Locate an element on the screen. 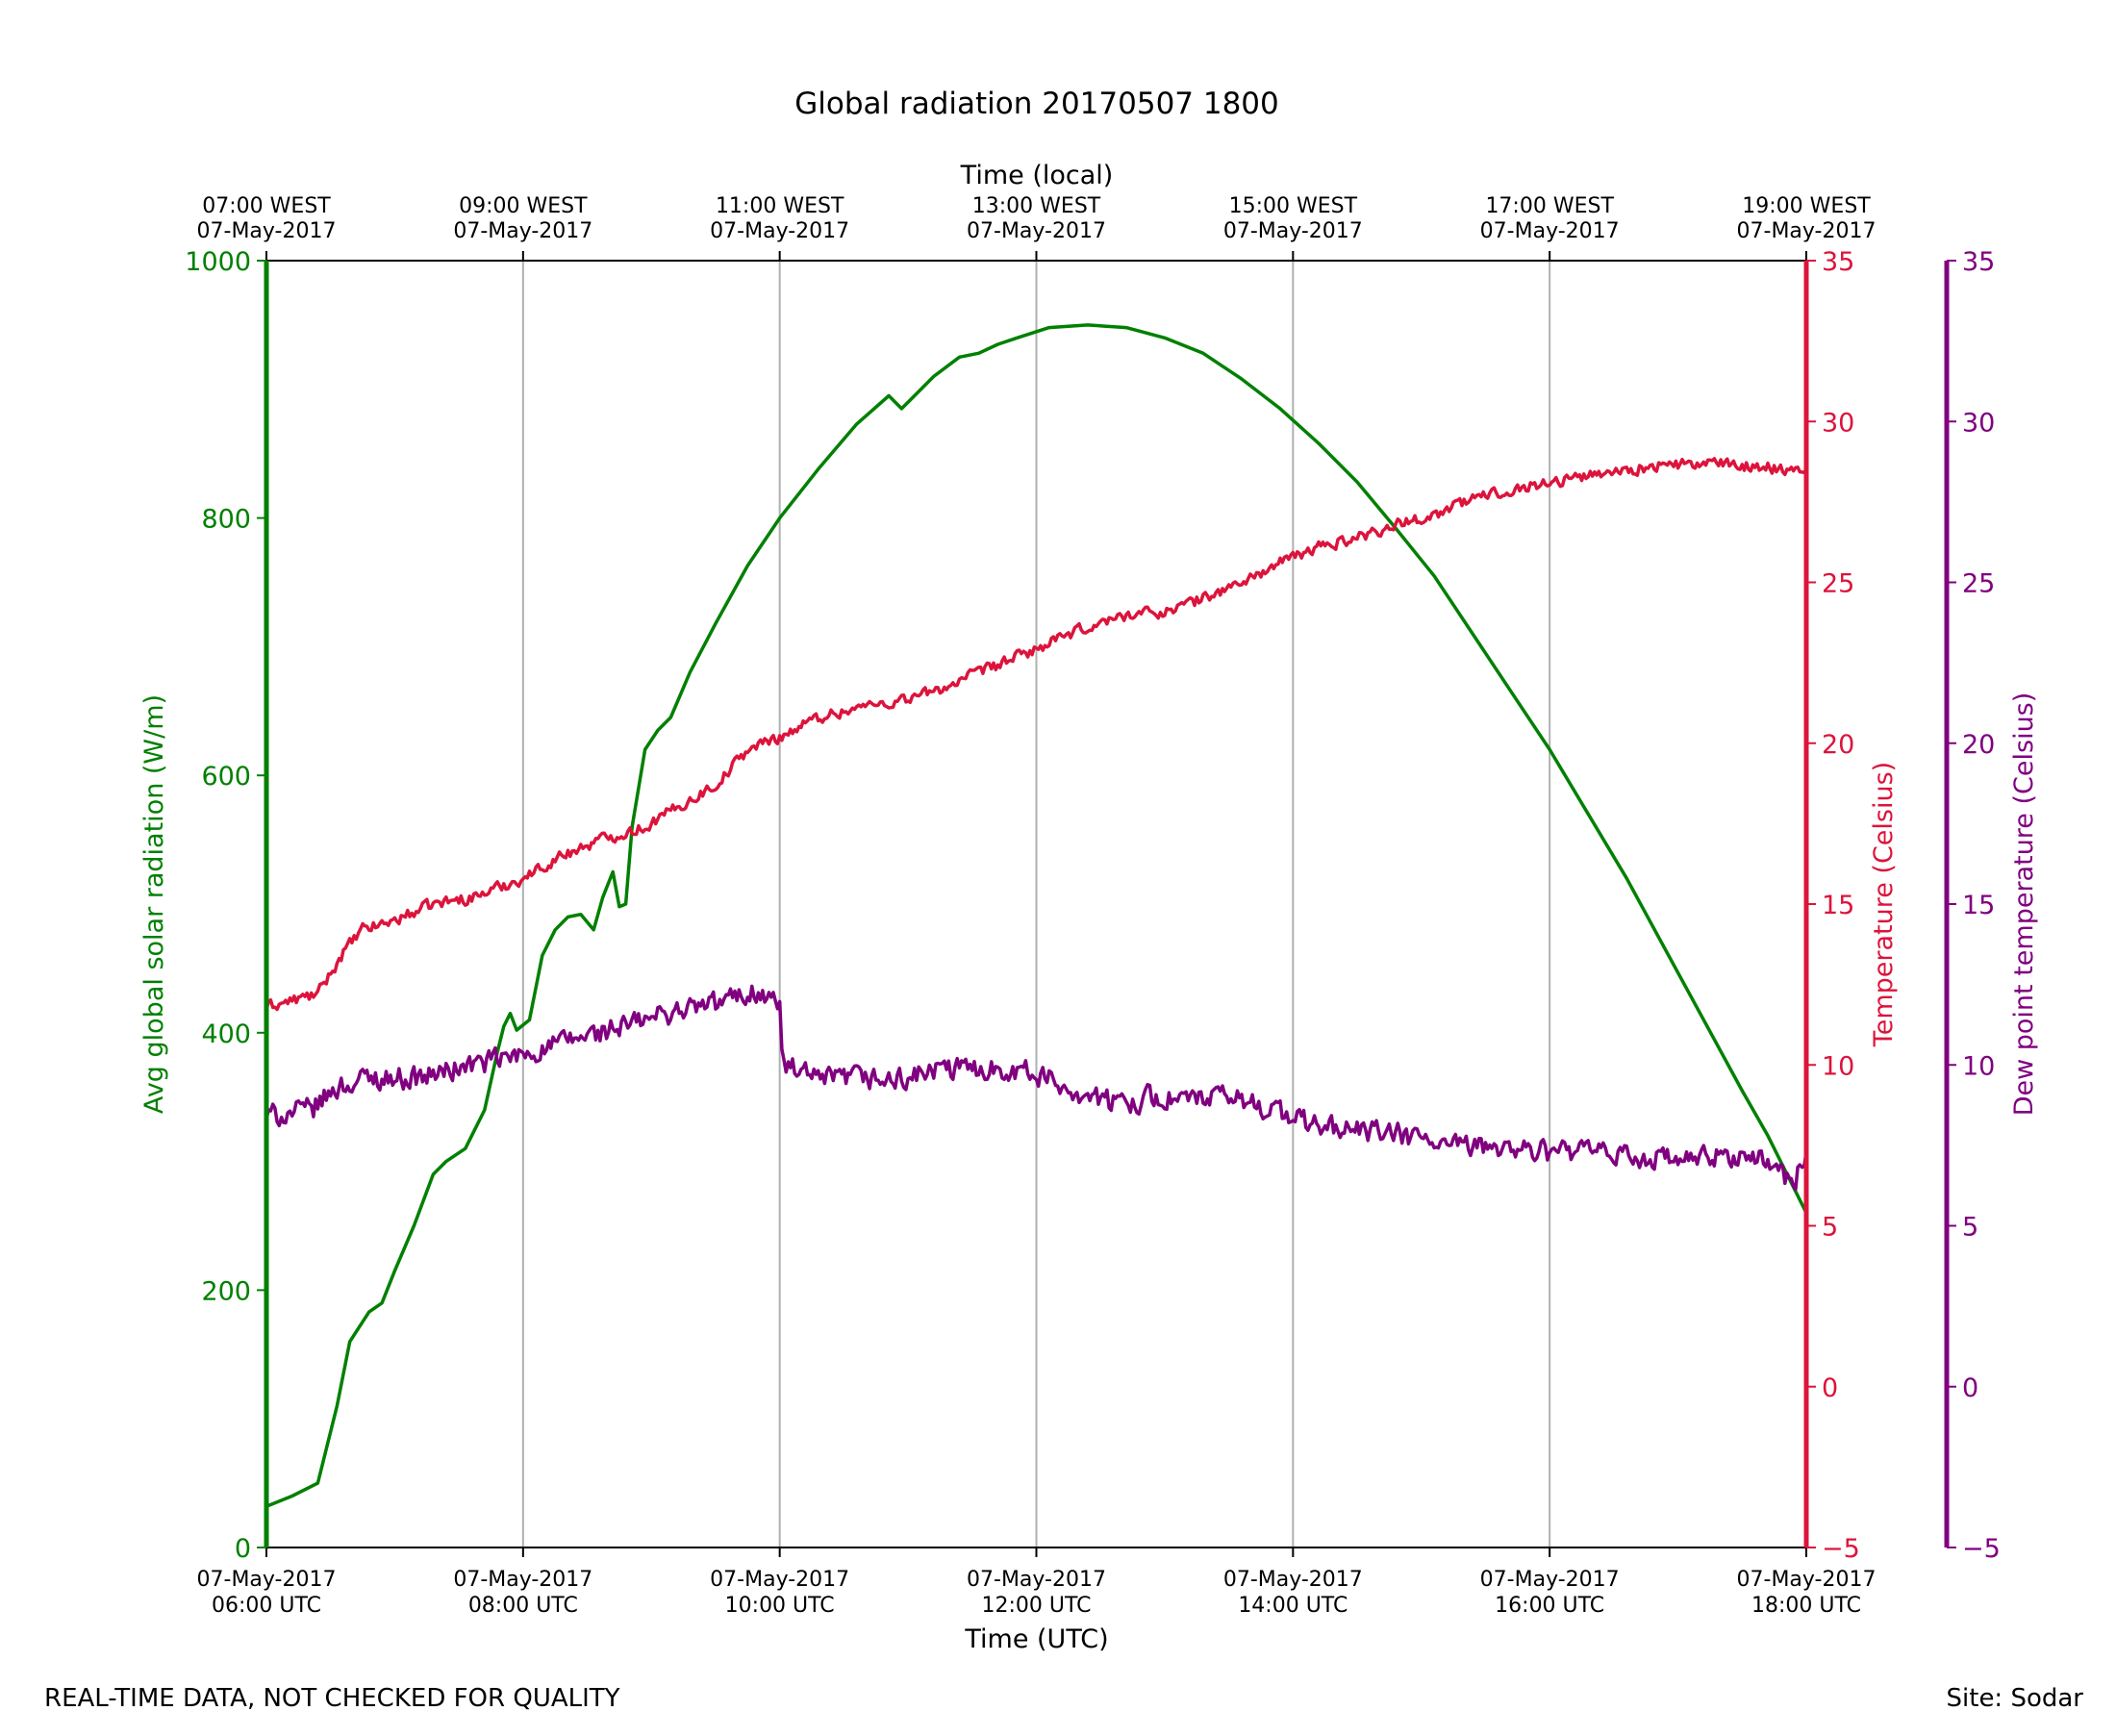  y-tick-label-radiation: 400 is located at coordinates (226, 1034).